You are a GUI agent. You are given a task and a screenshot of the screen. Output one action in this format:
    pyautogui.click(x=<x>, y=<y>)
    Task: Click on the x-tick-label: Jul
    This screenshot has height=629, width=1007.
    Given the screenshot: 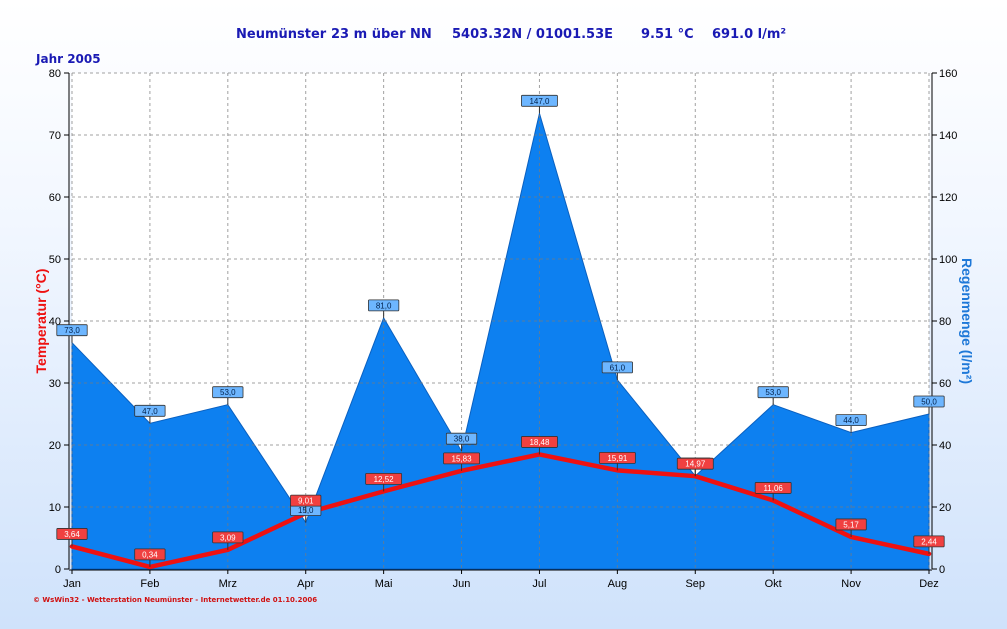 What is the action you would take?
    pyautogui.click(x=539, y=584)
    